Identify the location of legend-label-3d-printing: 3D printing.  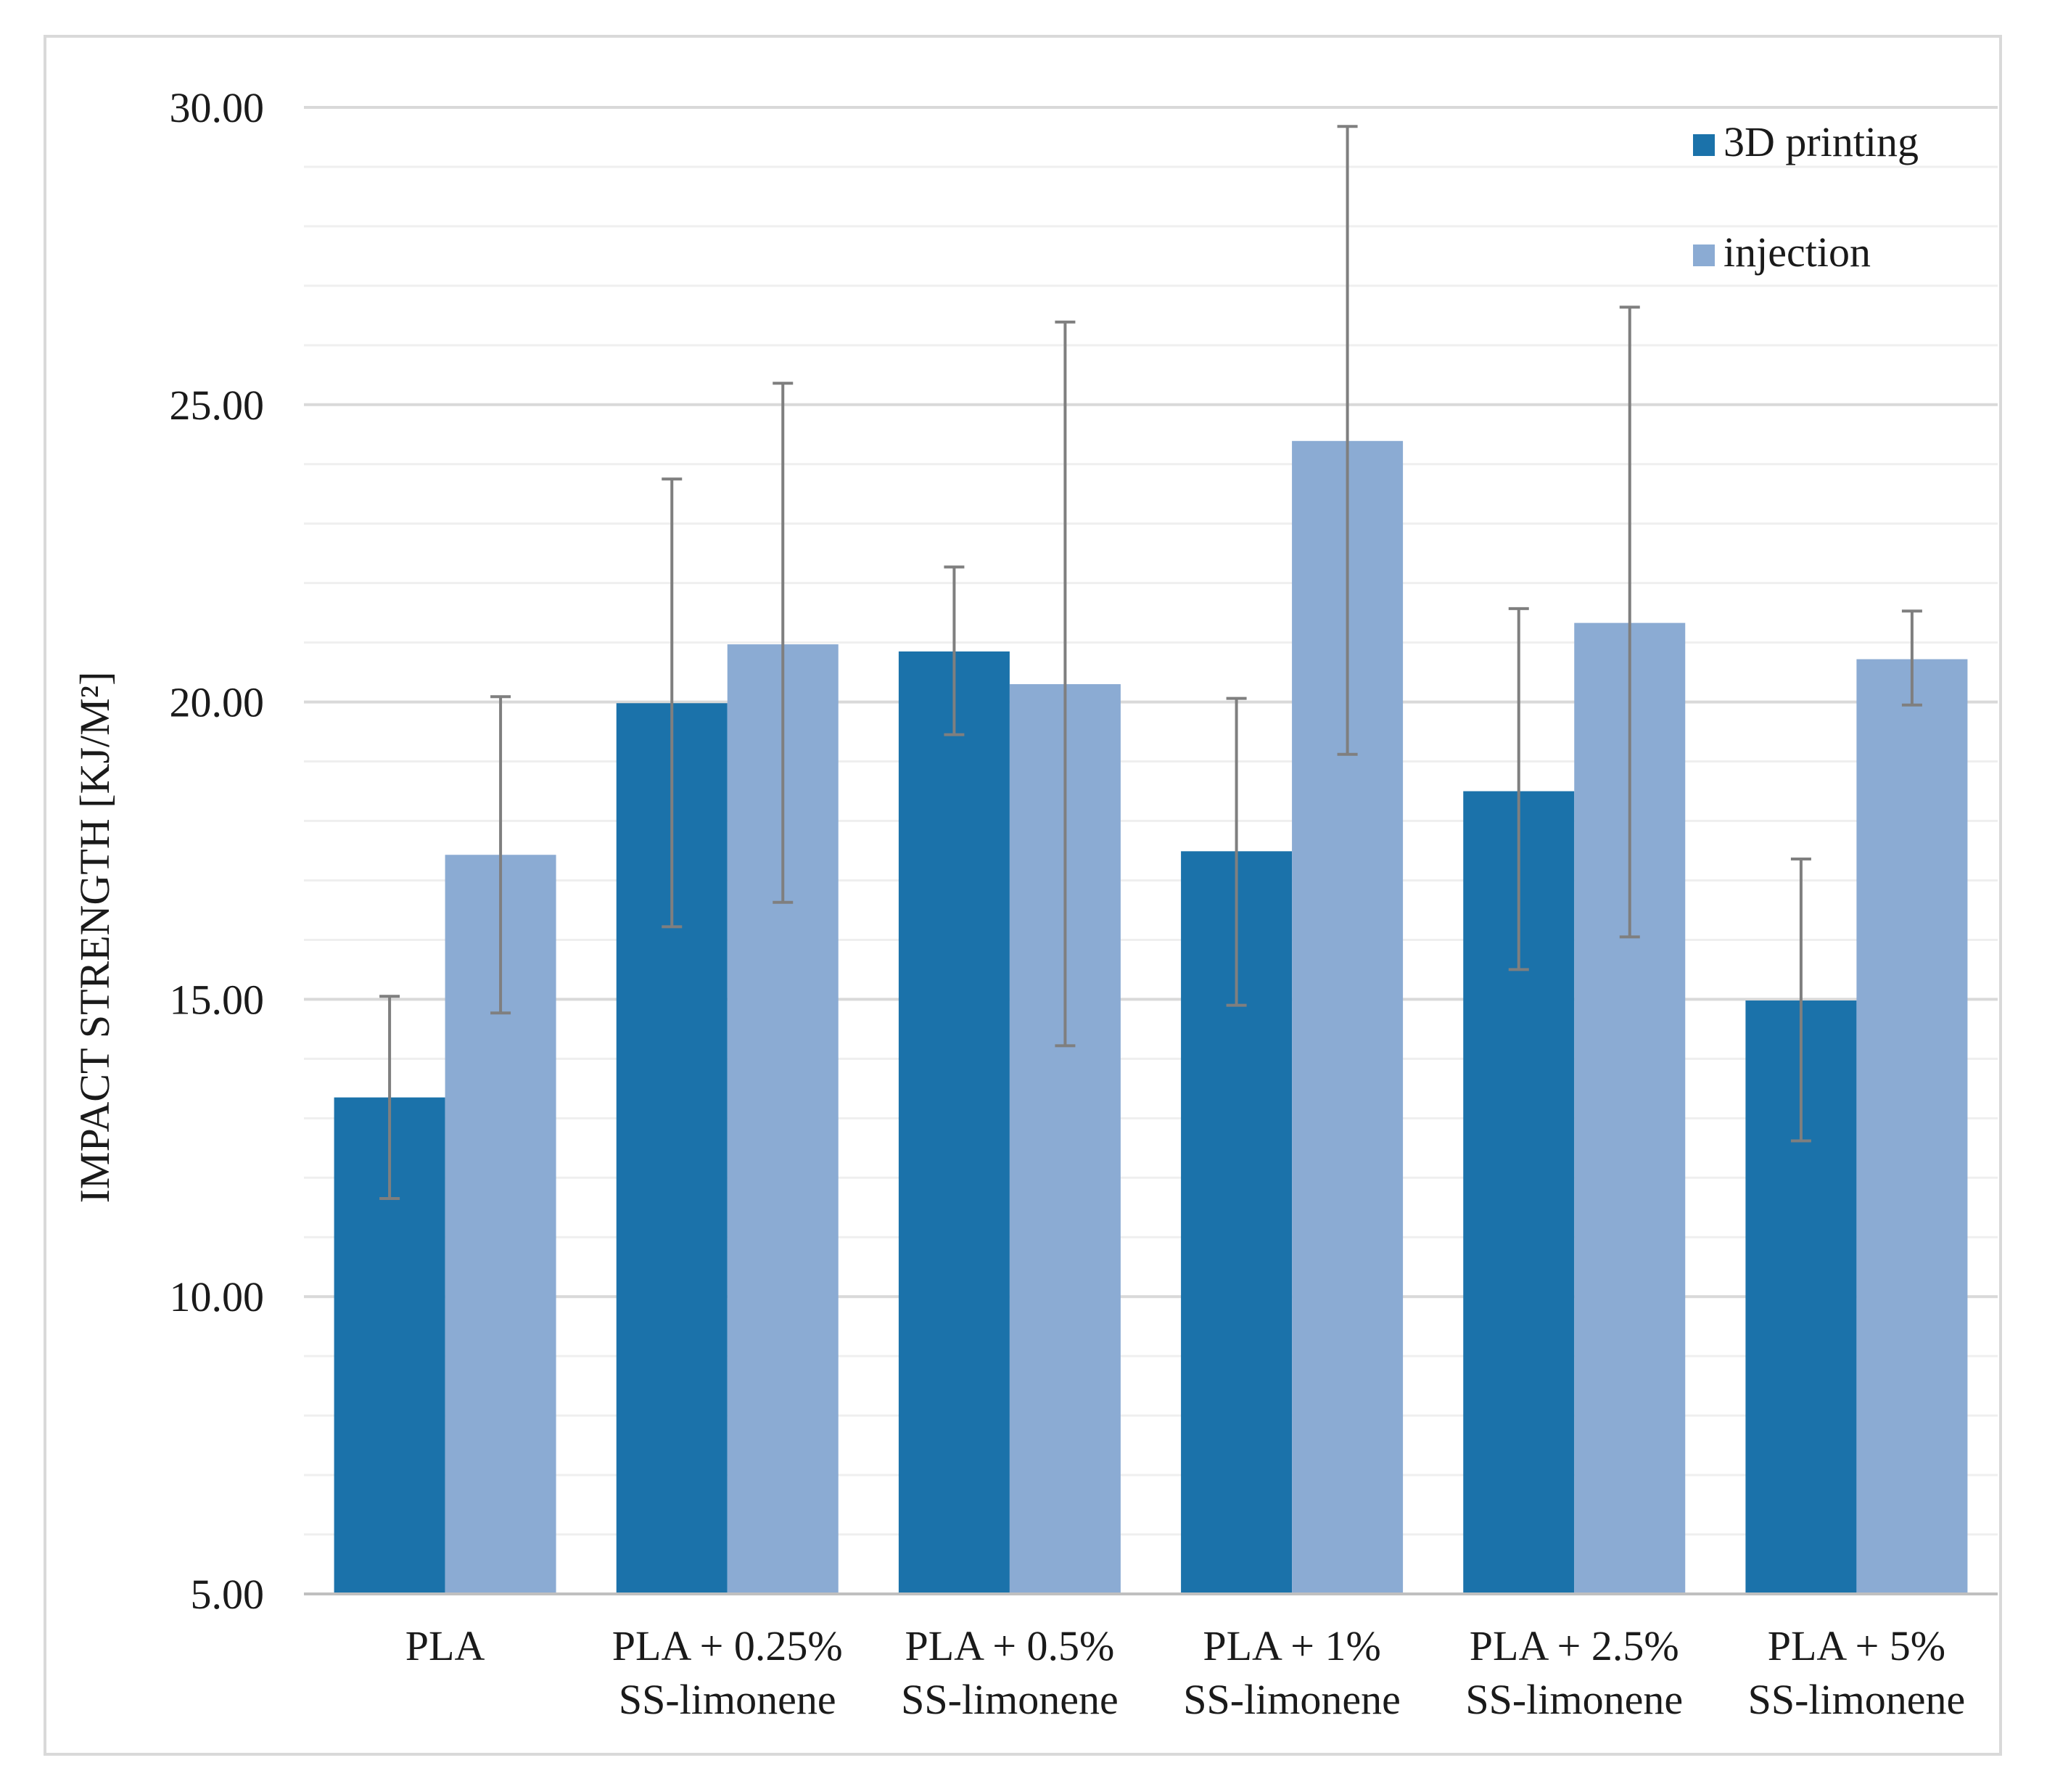
(1821, 141).